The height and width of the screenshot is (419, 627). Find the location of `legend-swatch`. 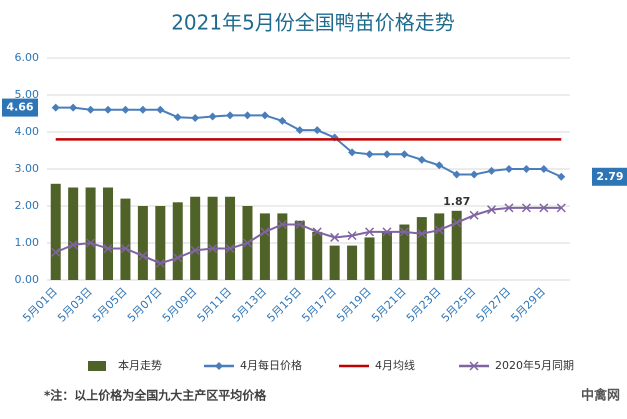

legend-swatch is located at coordinates (97, 366).